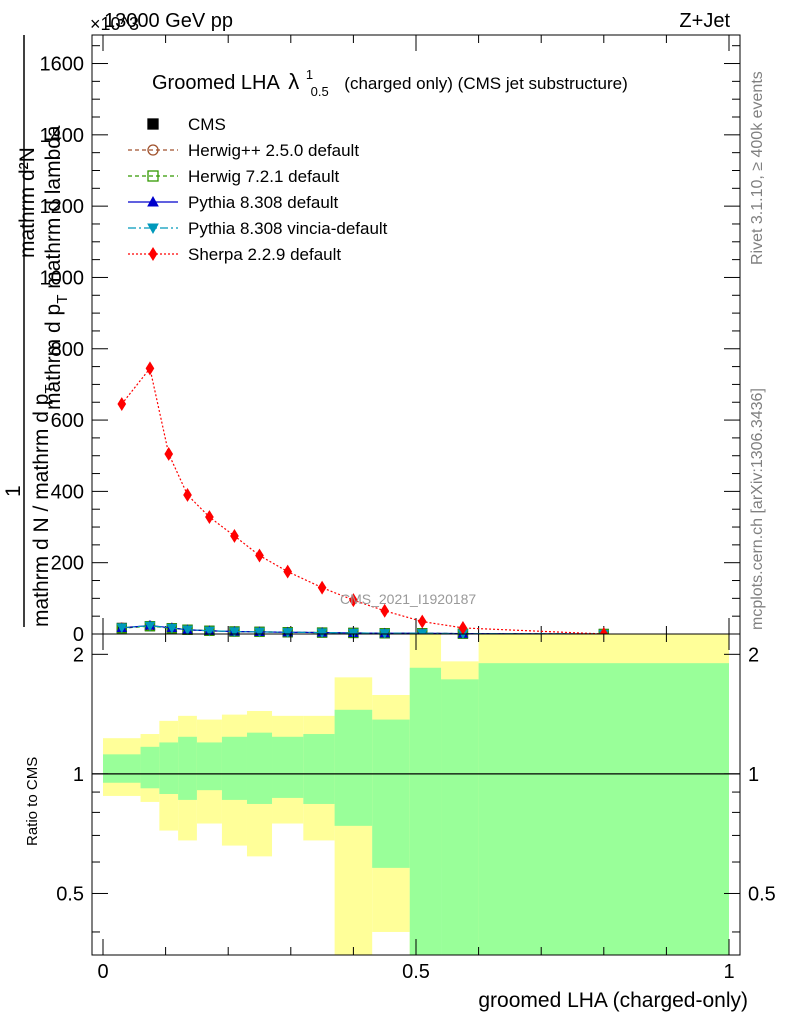  I want to click on title-subscript: 0.5, so click(320, 91).